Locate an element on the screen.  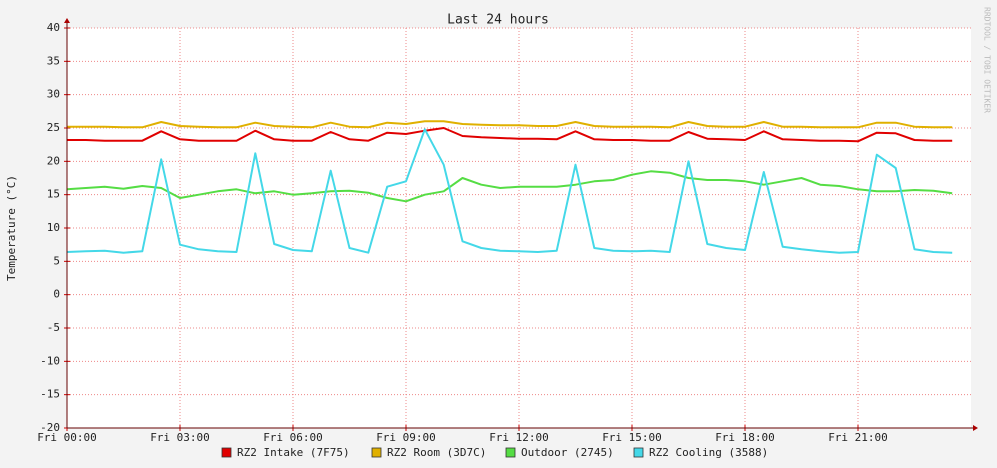
legend-label: RZ2 Intake (7F75) is located at coordinates (293, 452).